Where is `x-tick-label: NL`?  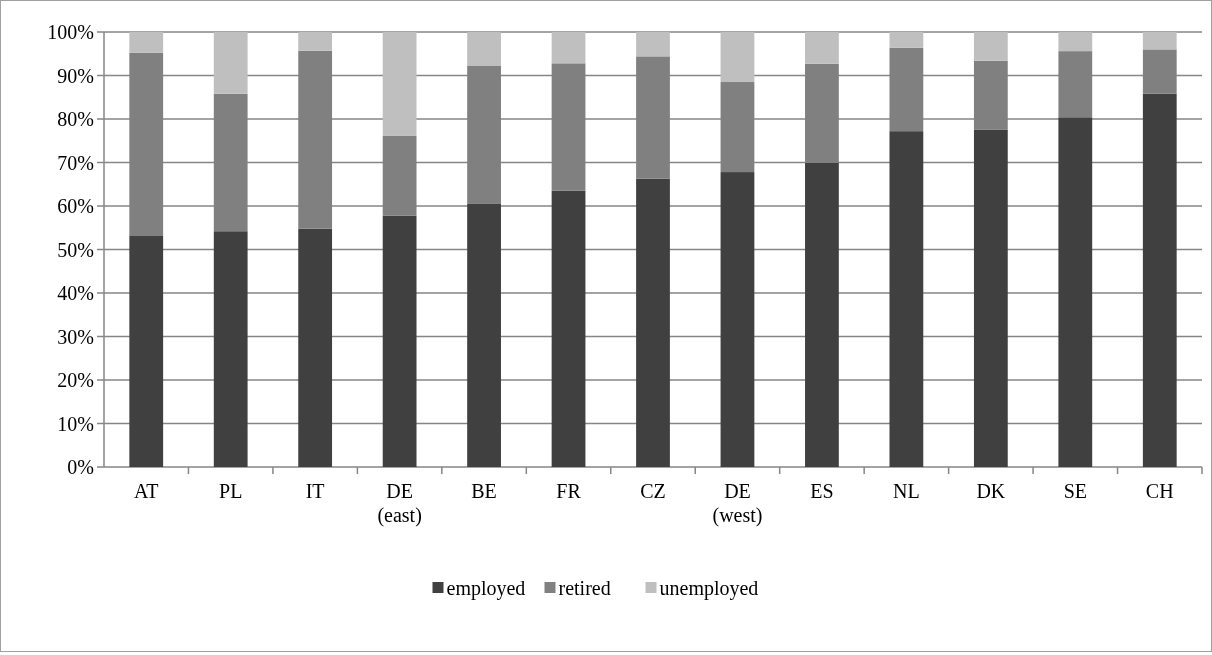 x-tick-label: NL is located at coordinates (906, 491).